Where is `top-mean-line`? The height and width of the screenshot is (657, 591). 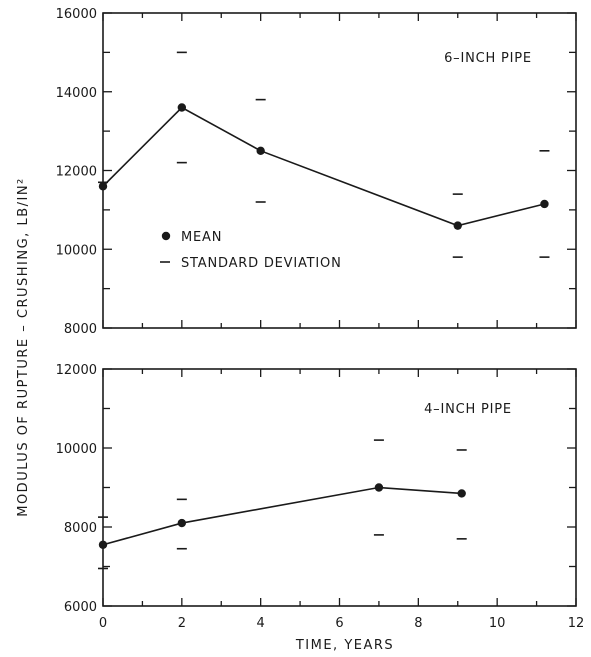 top-mean-line is located at coordinates (323, 166).